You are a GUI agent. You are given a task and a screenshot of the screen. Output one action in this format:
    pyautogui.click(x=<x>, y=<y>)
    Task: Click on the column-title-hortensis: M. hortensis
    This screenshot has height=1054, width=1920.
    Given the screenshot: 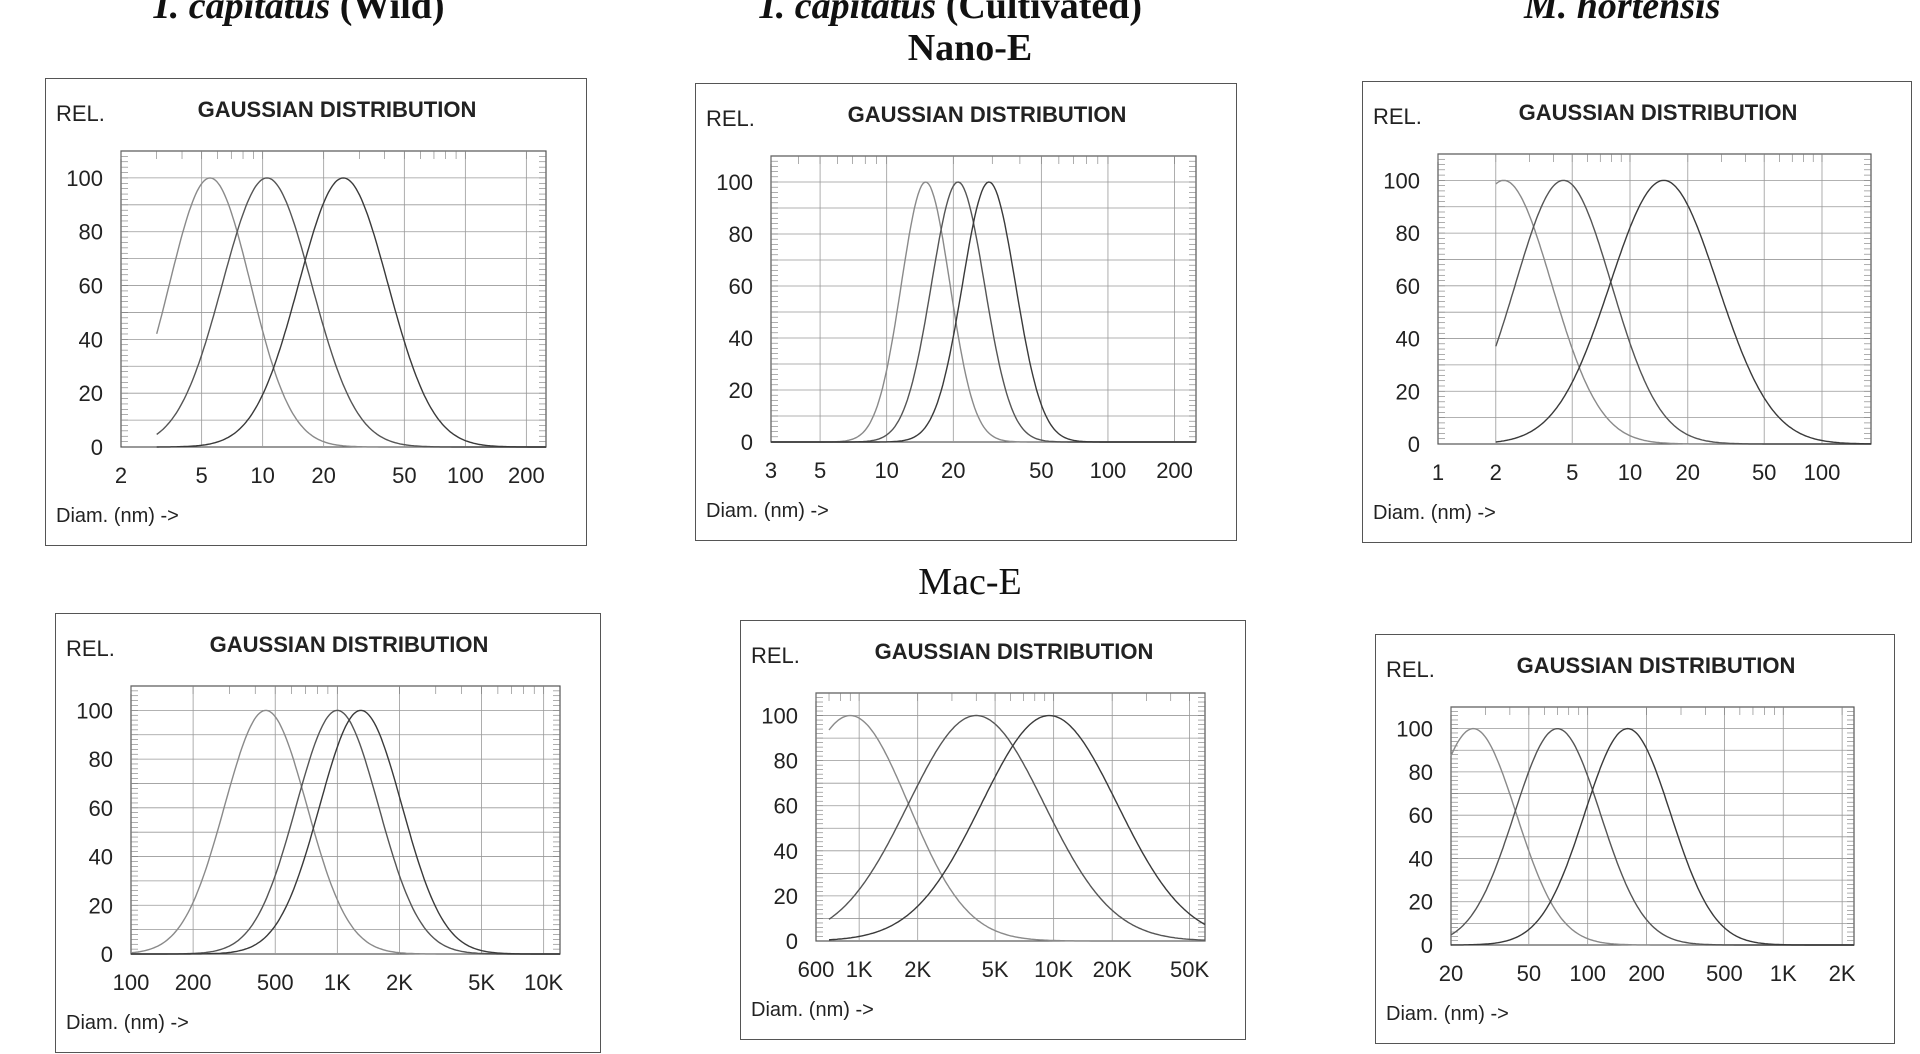 What is the action you would take?
    pyautogui.click(x=1622, y=13)
    